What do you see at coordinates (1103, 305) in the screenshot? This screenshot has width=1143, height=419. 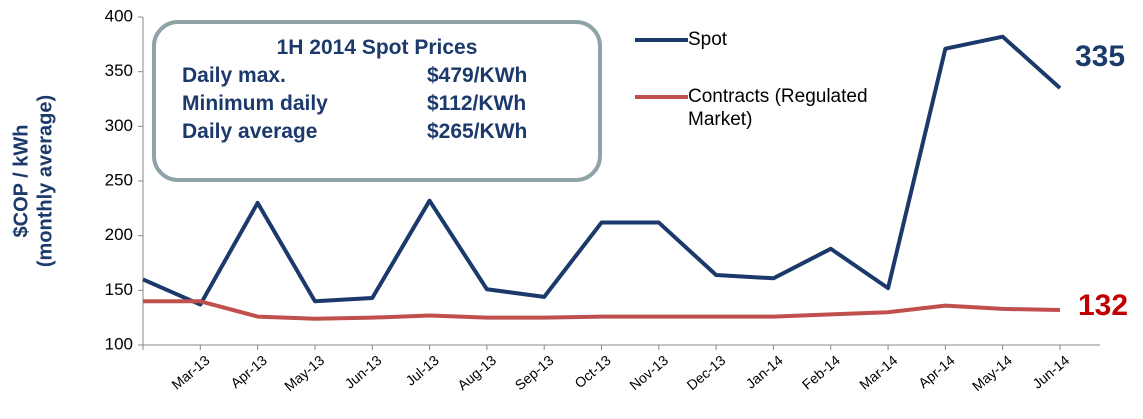 I see `annotation: 132` at bounding box center [1103, 305].